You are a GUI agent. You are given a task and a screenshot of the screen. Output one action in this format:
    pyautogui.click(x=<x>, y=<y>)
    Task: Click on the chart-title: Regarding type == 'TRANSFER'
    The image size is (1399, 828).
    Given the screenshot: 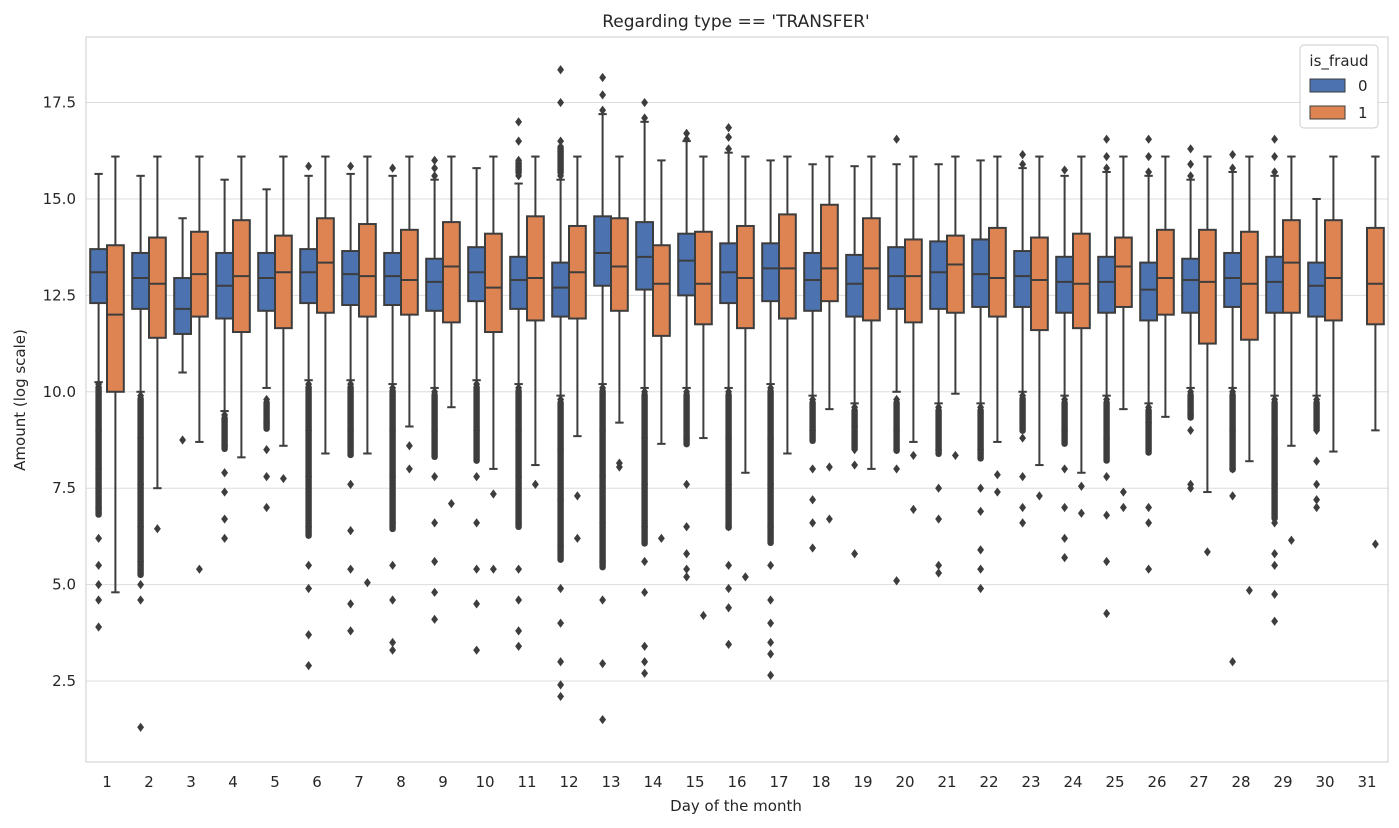 What is the action you would take?
    pyautogui.click(x=735, y=22)
    